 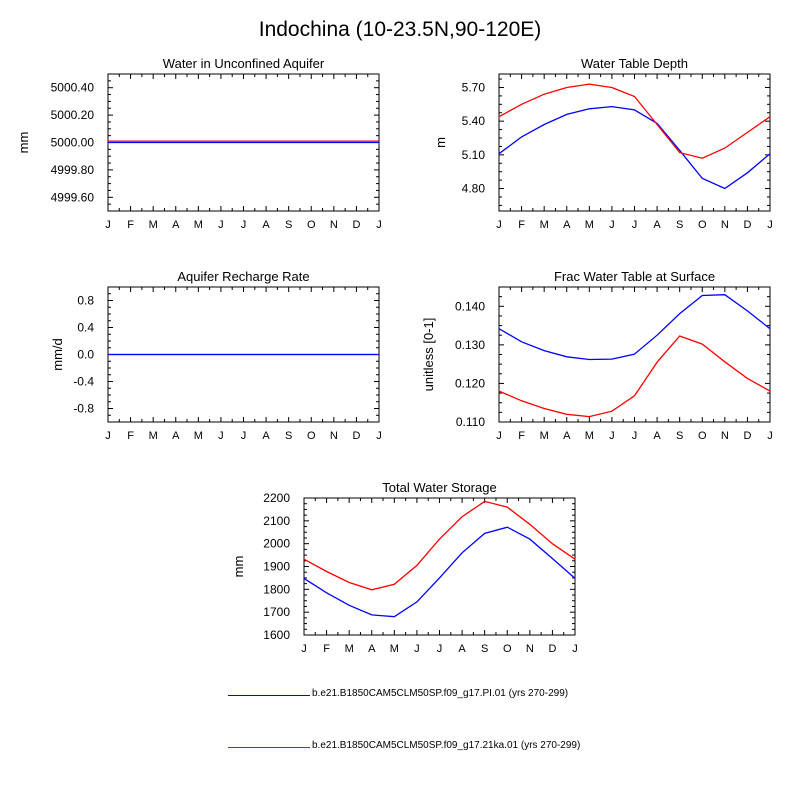 I want to click on plot-frame-tws, so click(x=439, y=566).